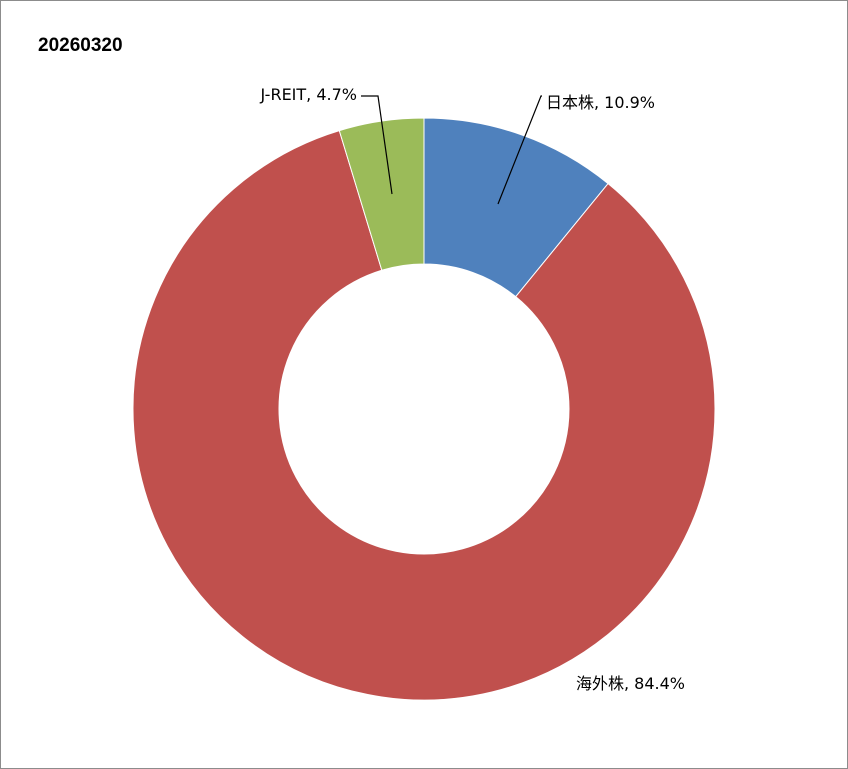 This screenshot has height=769, width=848. Describe the element at coordinates (451, 150) in the screenshot. I see `leader-lines` at that location.